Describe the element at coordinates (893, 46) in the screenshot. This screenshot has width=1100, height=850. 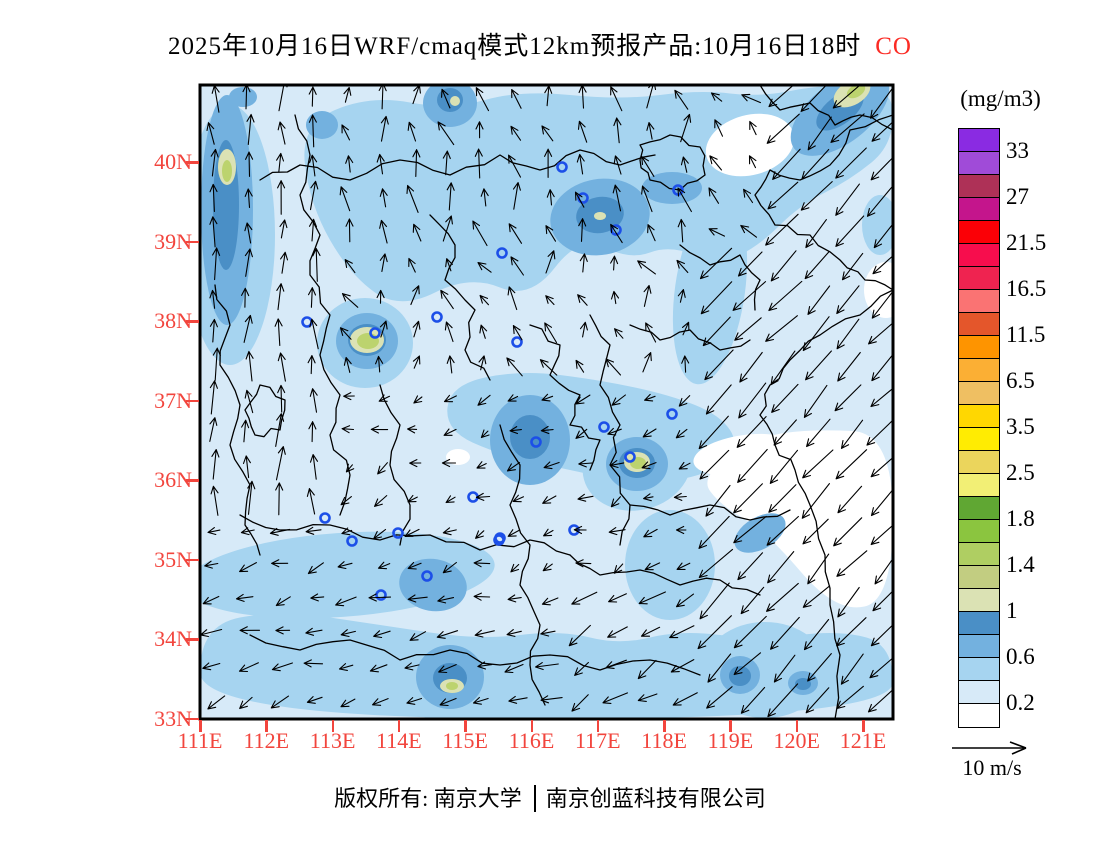
I see `title-species: CO` at that location.